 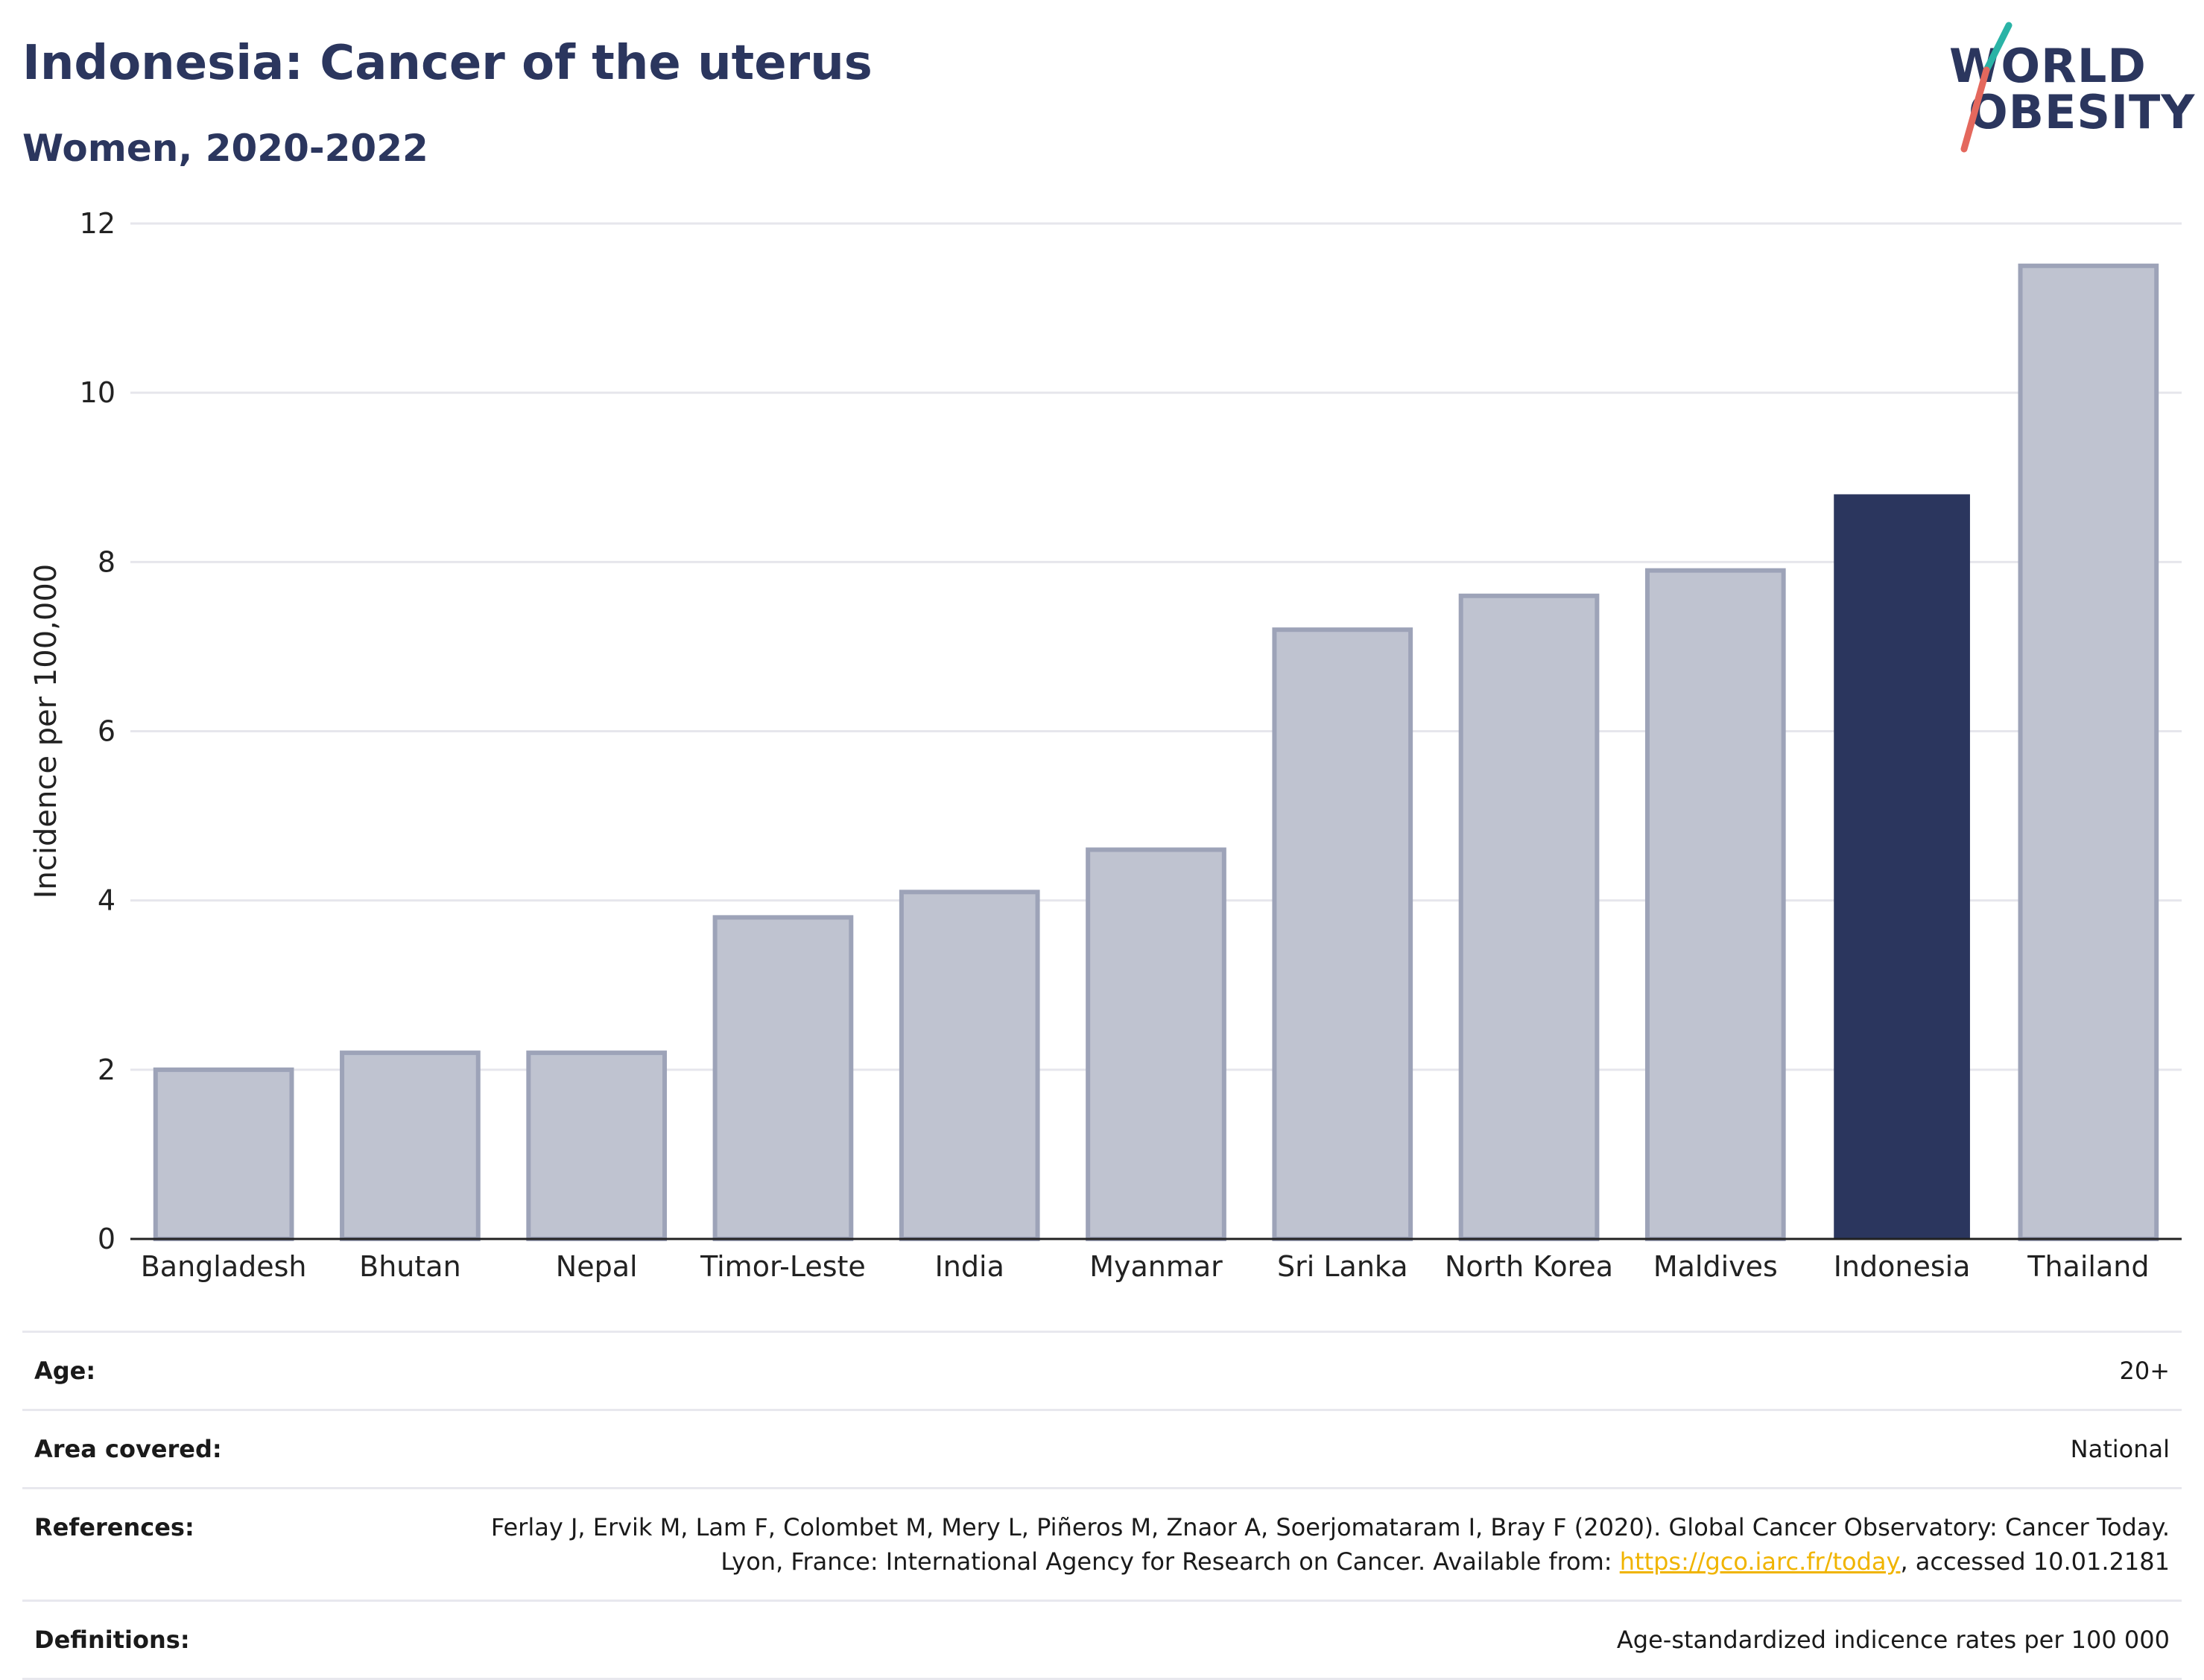 I want to click on x-tick-label: Thailand, so click(x=2088, y=1266).